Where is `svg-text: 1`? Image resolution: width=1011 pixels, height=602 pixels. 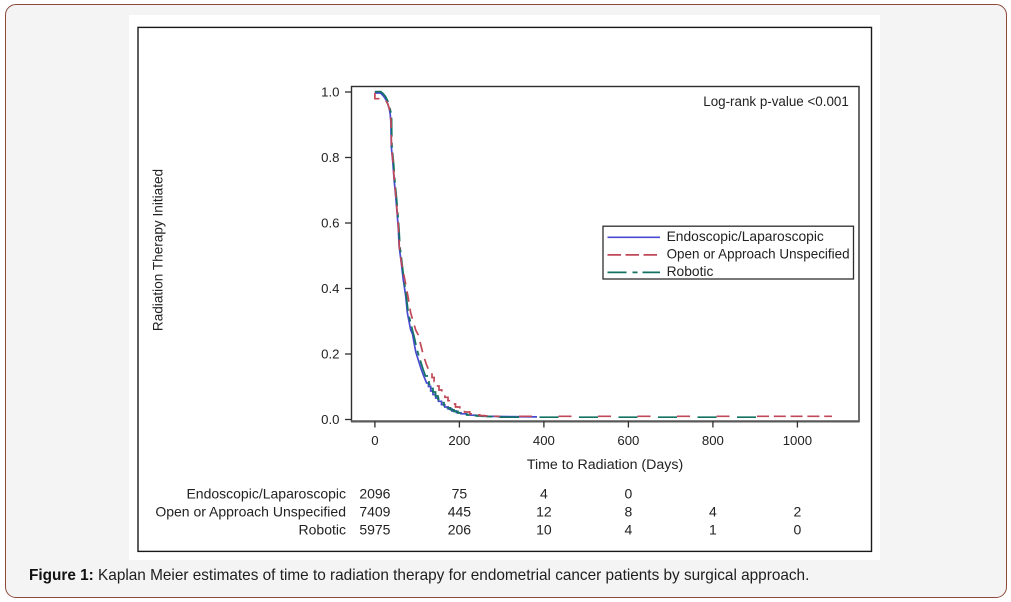 svg-text: 1 is located at coordinates (713, 529).